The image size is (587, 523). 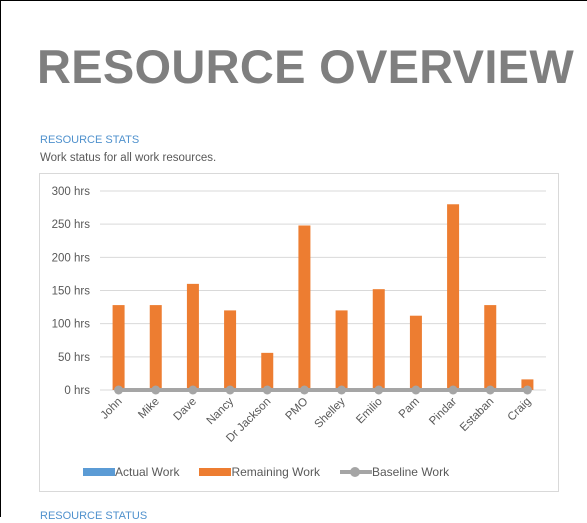 What do you see at coordinates (185, 409) in the screenshot?
I see `x-category-label: Dave` at bounding box center [185, 409].